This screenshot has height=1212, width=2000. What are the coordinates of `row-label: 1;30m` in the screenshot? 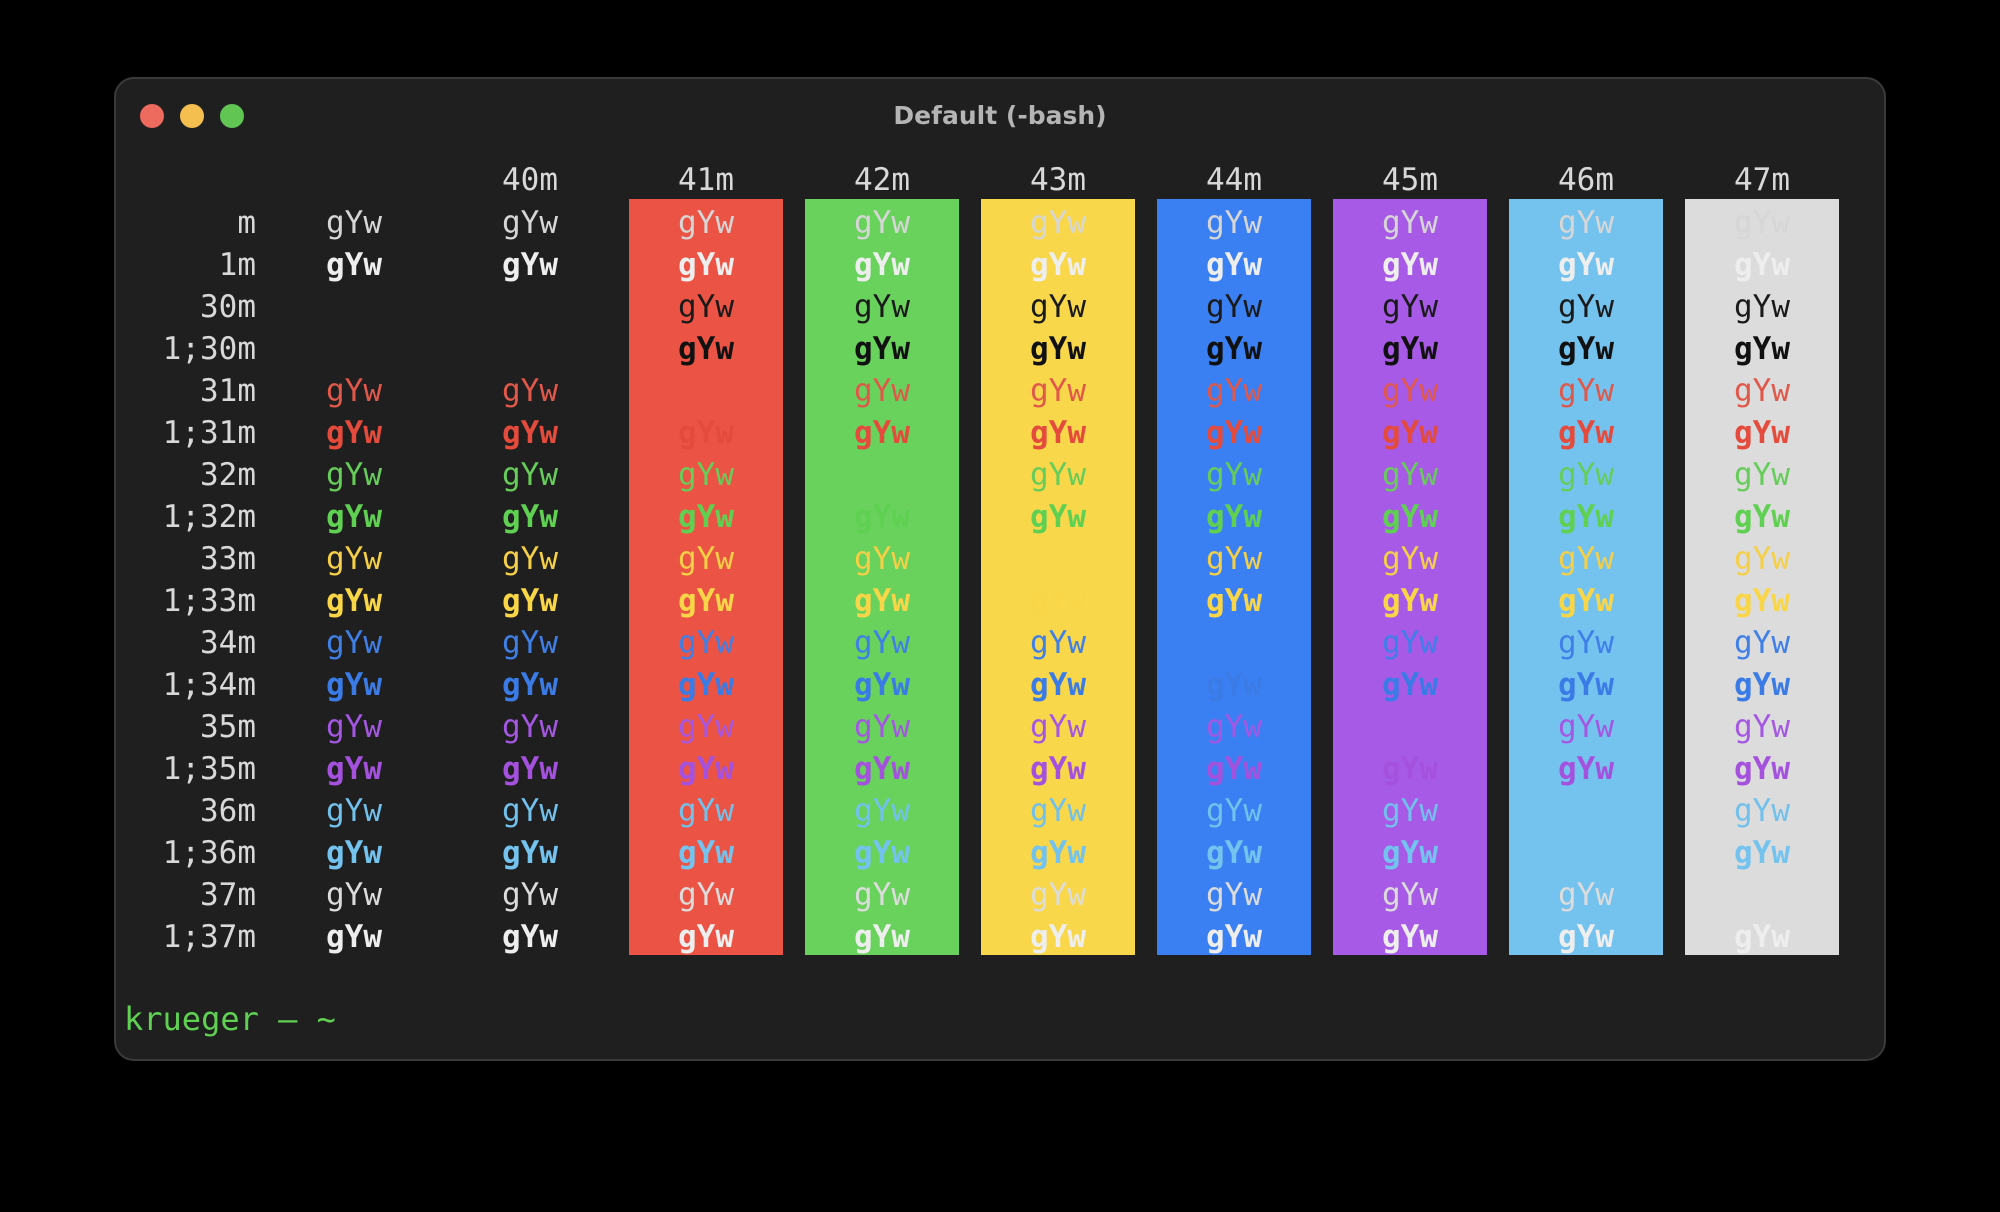 It's located at (209, 349).